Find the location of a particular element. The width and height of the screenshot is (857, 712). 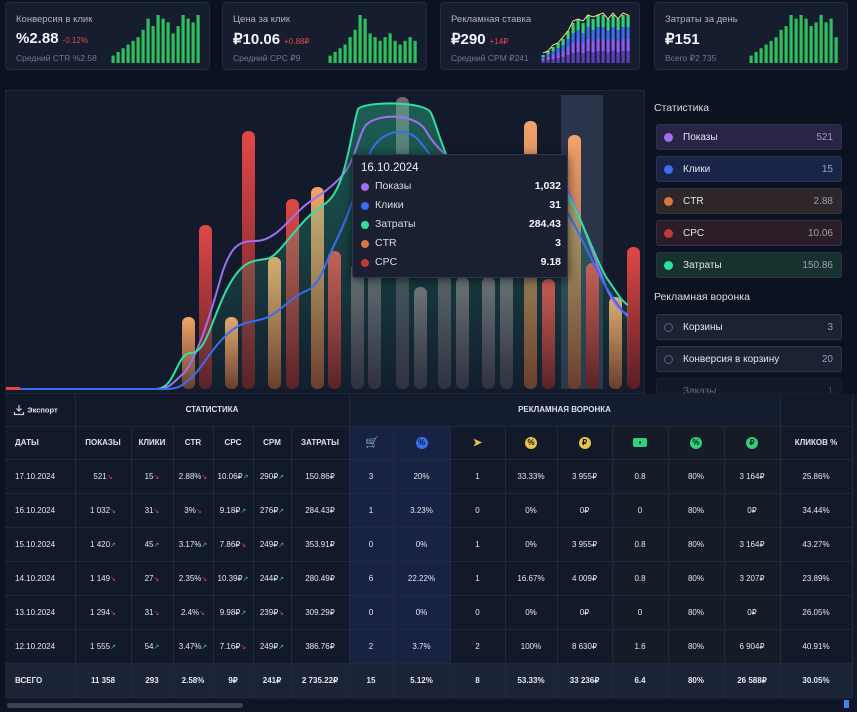

col-orders: ➤ is located at coordinates (478, 443).